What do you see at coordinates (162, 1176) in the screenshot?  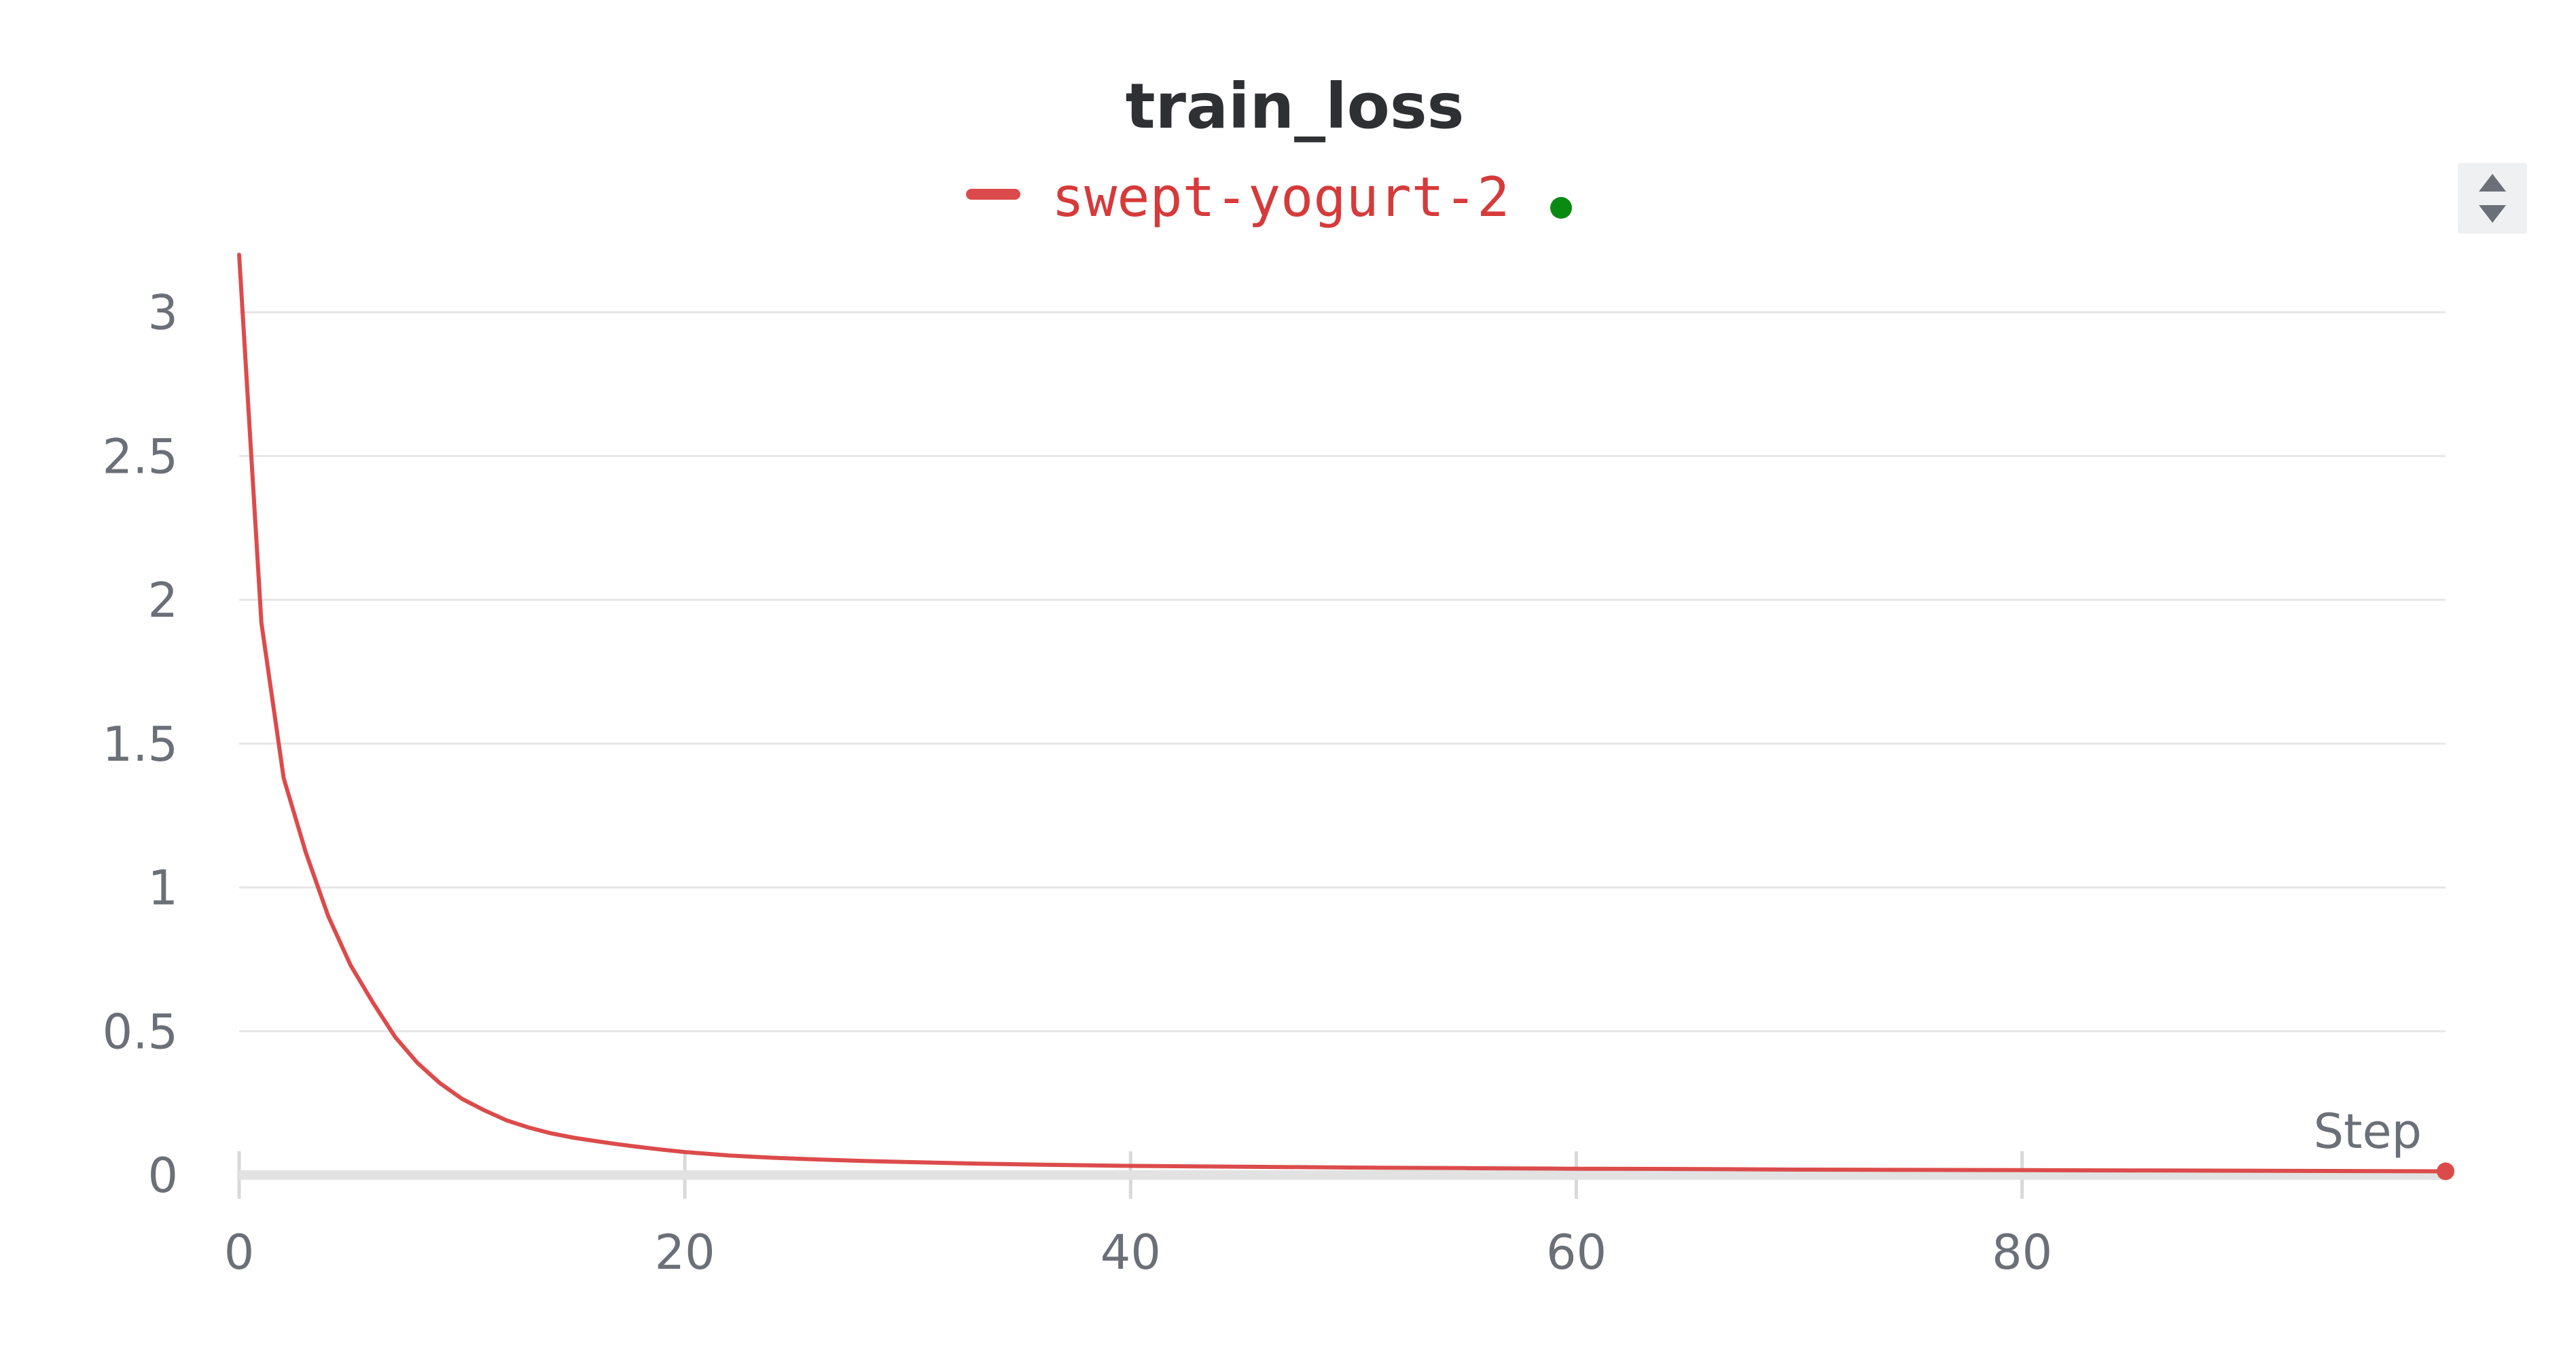 I see `y-tick-label: 0` at bounding box center [162, 1176].